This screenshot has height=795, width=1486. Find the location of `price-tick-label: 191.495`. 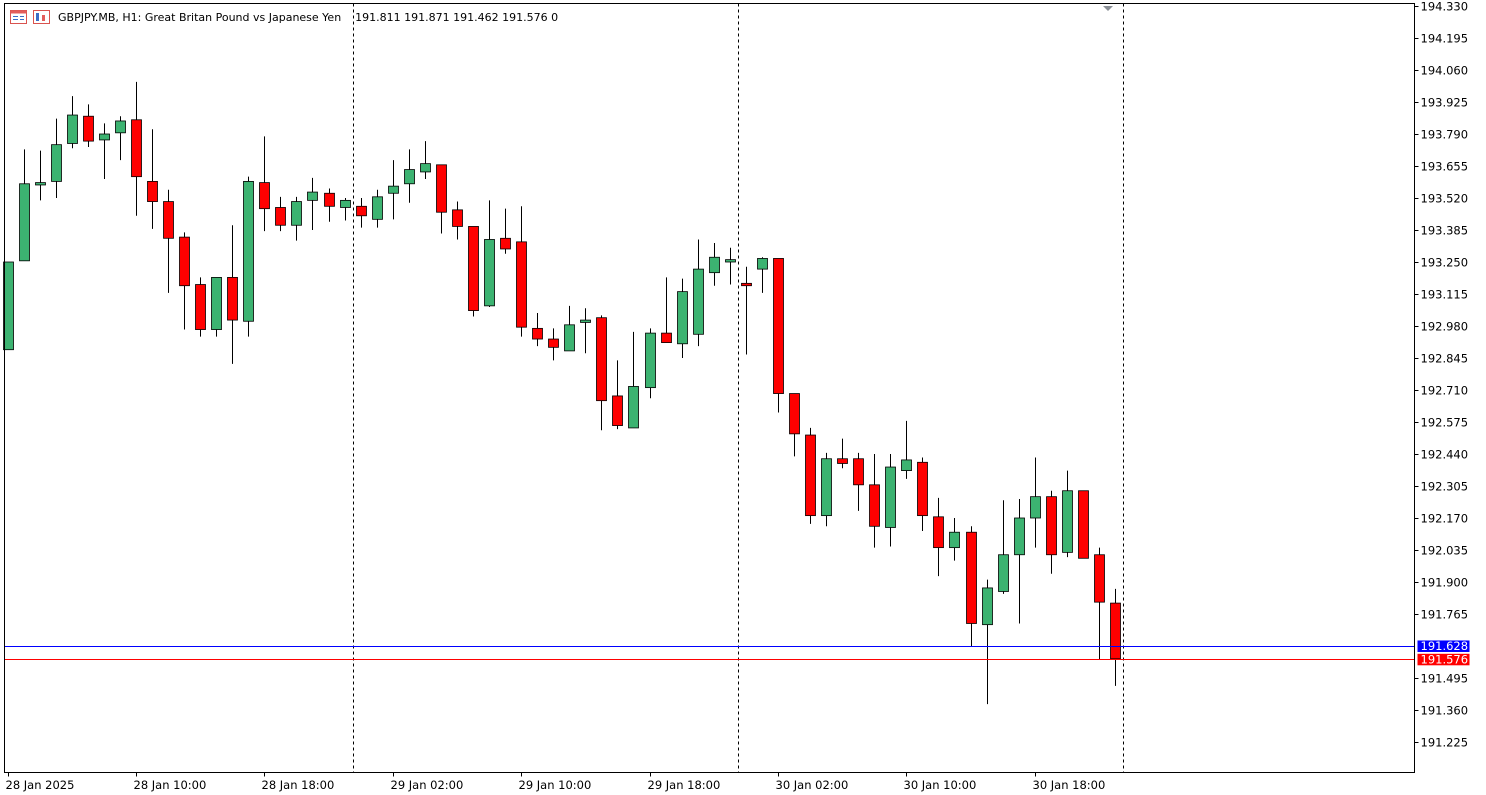

price-tick-label: 191.495 is located at coordinates (1445, 679).